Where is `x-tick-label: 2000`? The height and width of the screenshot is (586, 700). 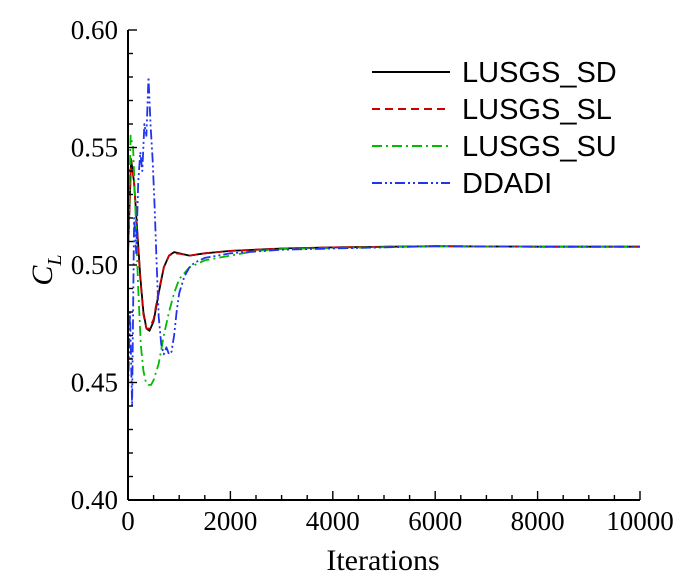
x-tick-label: 2000 is located at coordinates (230, 521).